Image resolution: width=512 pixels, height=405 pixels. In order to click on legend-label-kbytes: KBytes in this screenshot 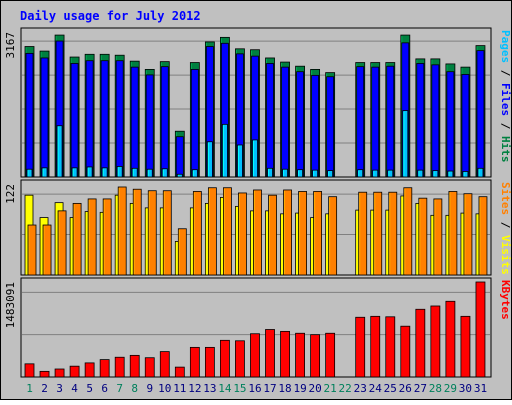, I will do `click(505, 300)`.